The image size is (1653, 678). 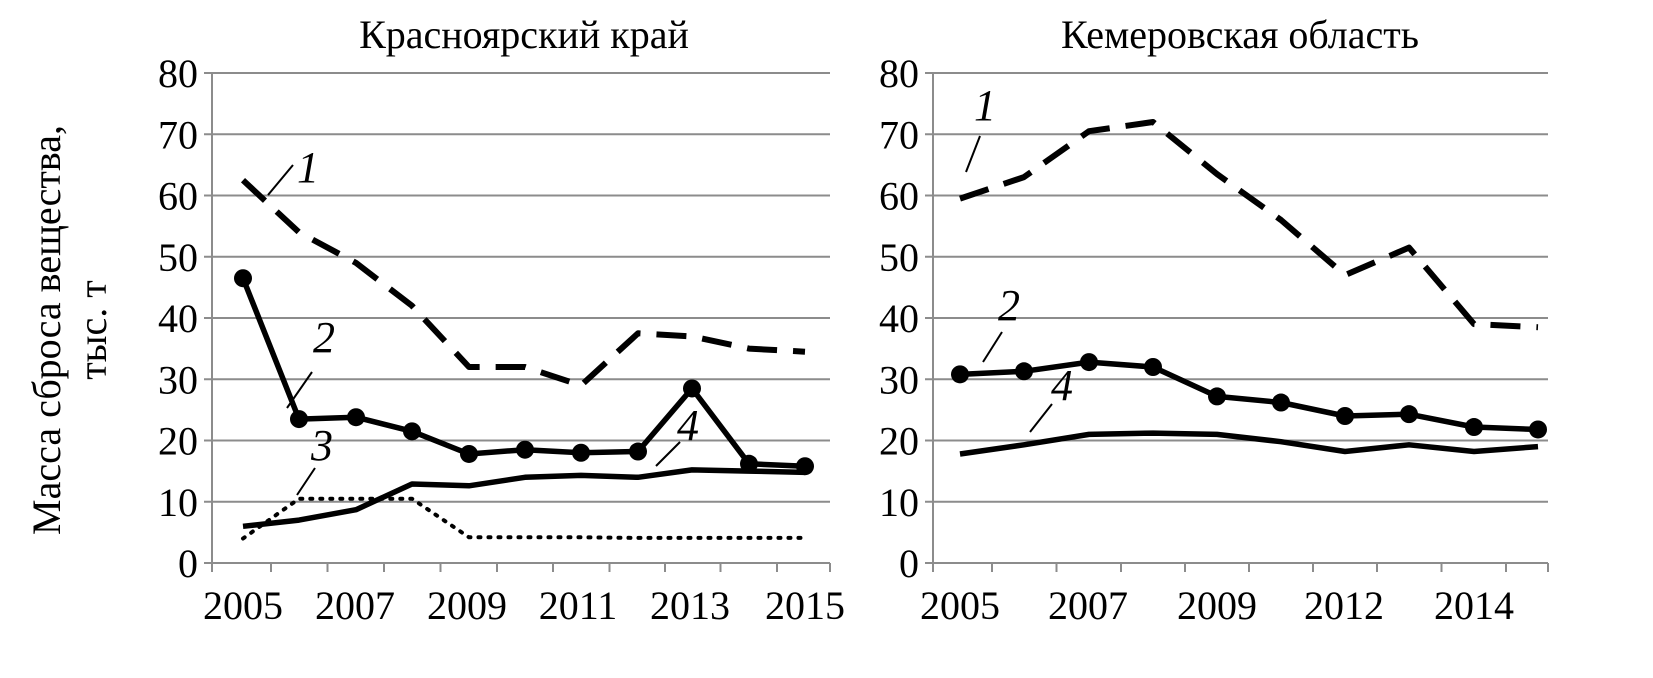 What do you see at coordinates (690, 605) in the screenshot?
I see `x-tick-label: 2013` at bounding box center [690, 605].